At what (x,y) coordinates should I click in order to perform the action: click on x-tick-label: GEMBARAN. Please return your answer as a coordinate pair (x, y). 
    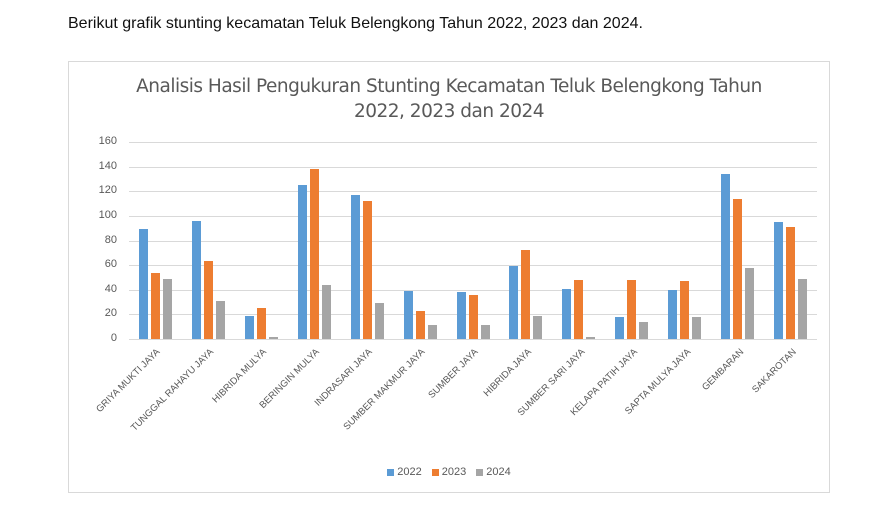
    Looking at the image, I should click on (722, 369).